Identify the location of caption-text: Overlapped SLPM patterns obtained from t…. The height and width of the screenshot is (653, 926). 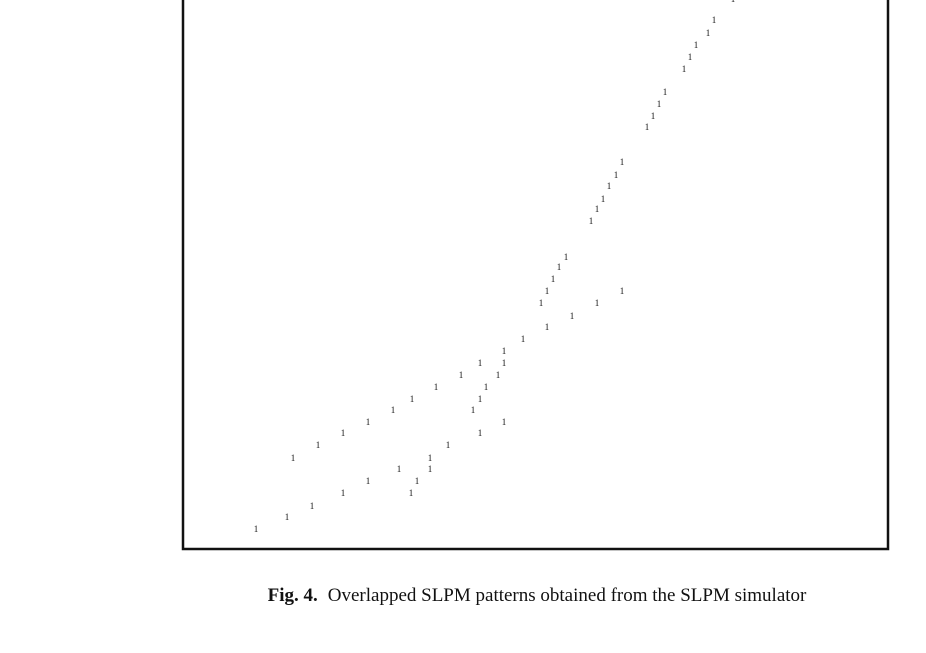
(567, 595).